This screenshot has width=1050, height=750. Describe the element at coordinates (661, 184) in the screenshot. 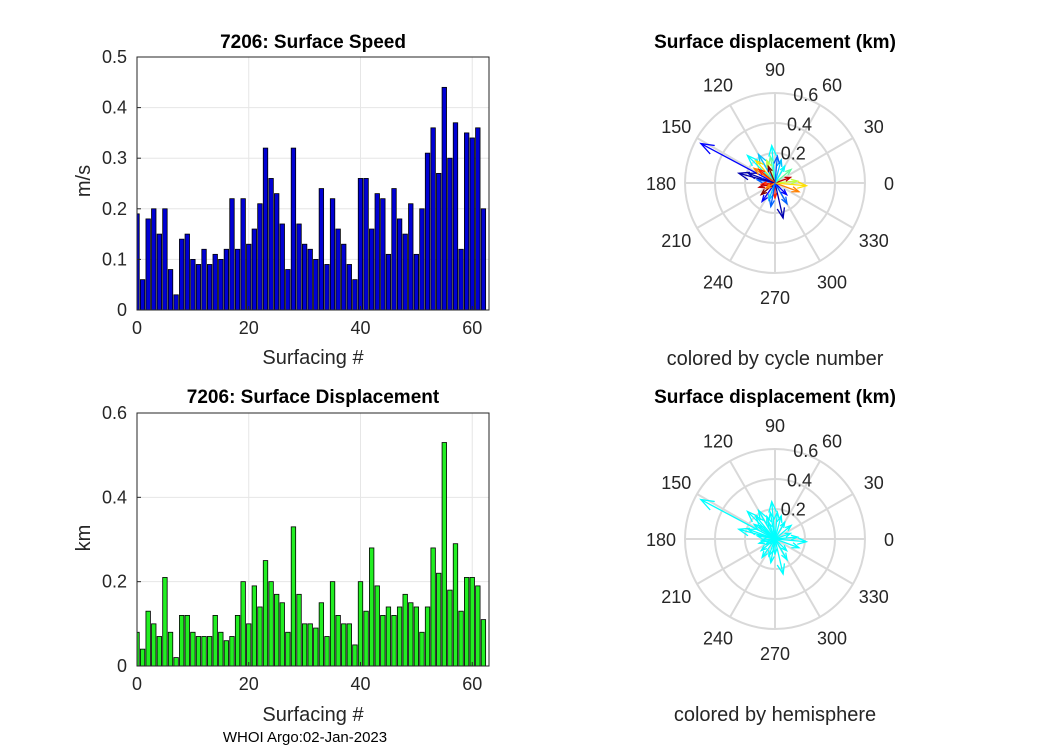

I see `angle-label: 180` at that location.